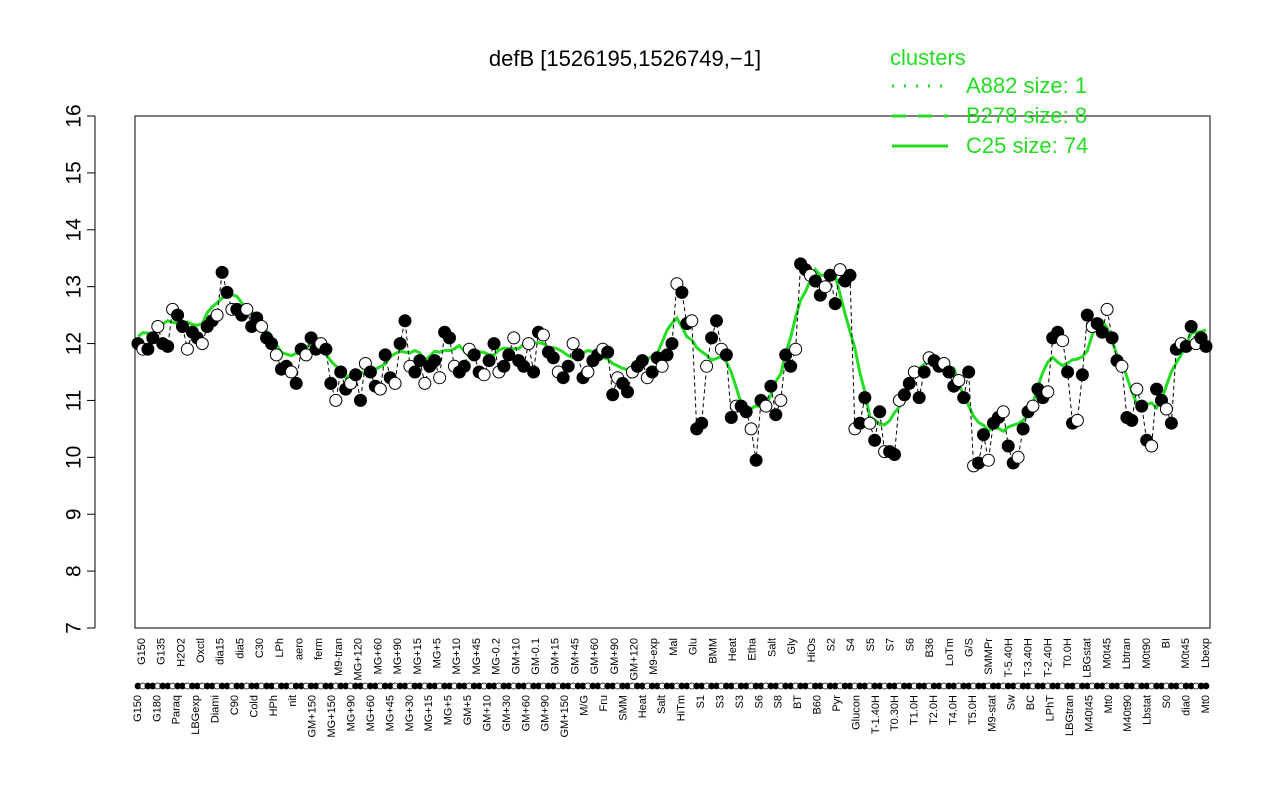 Image resolution: width=1280 pixels, height=800 pixels. Describe the element at coordinates (74, 457) in the screenshot. I see `y-tick-label: 10` at that location.